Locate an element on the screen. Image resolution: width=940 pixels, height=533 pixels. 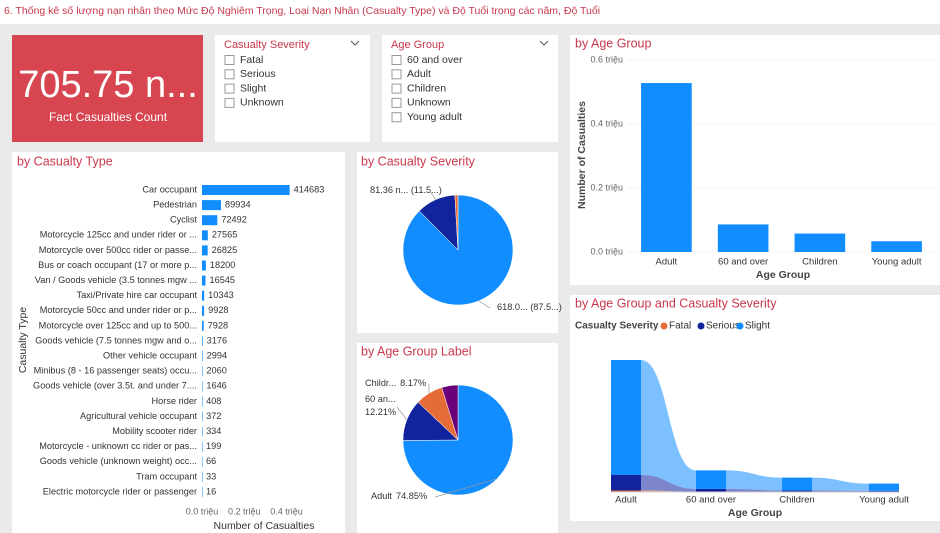
data-label: 2060 is located at coordinates (216, 371).